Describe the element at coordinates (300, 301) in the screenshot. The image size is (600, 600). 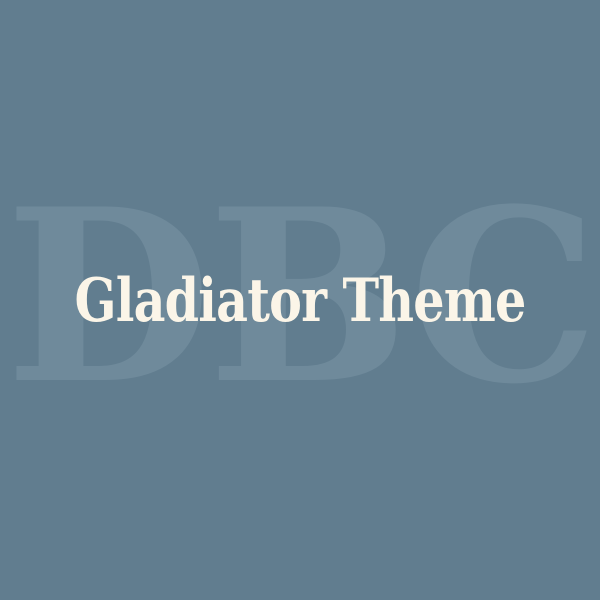
I see `theme-title: Gladiator Theme` at that location.